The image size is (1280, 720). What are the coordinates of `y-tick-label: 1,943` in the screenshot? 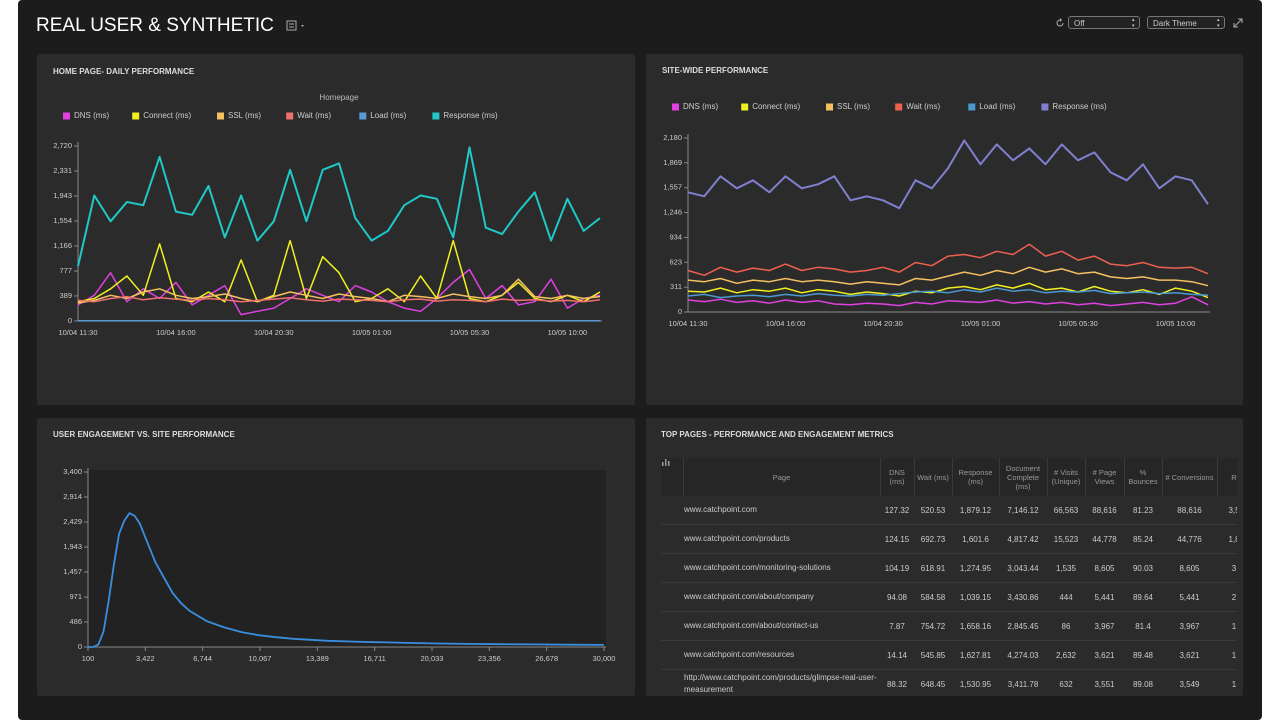 It's located at (62, 195).